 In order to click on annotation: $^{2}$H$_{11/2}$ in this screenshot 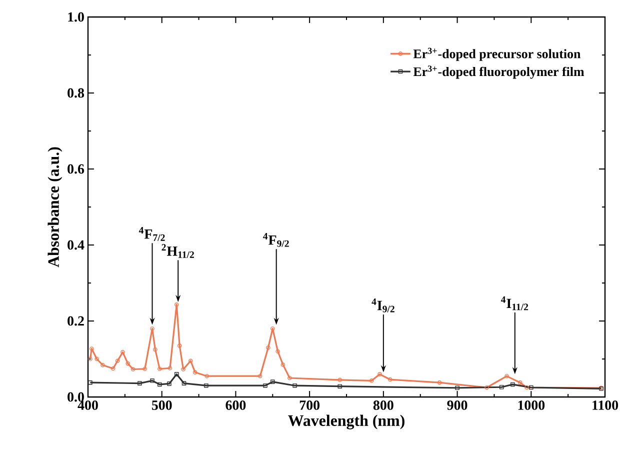, I will do `click(178, 251)`.